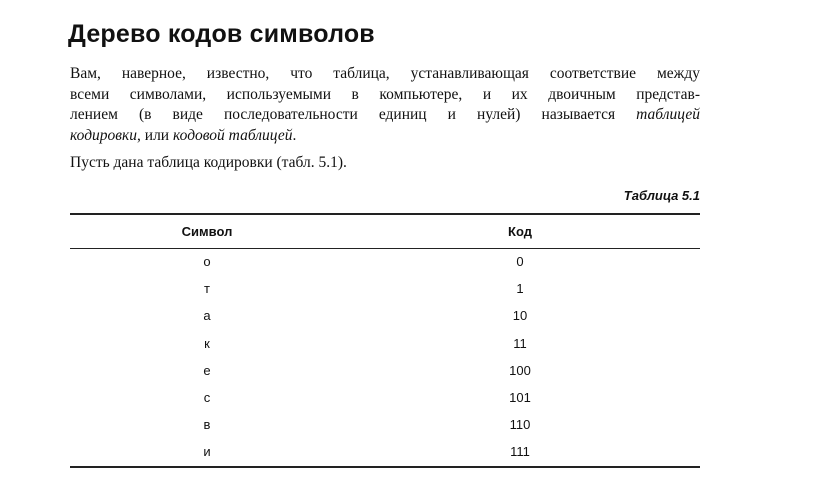  Describe the element at coordinates (520, 289) in the screenshot. I see `code-cell: 1` at that location.